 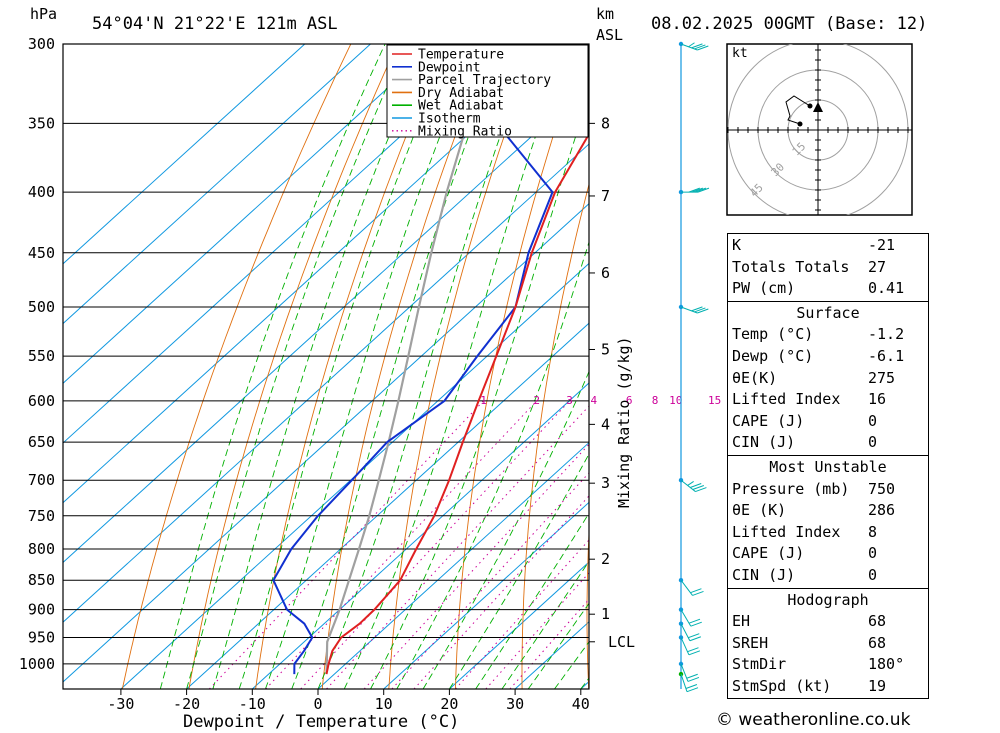 What do you see at coordinates (605, 273) in the screenshot?
I see `km-tick-label: 6` at bounding box center [605, 273].